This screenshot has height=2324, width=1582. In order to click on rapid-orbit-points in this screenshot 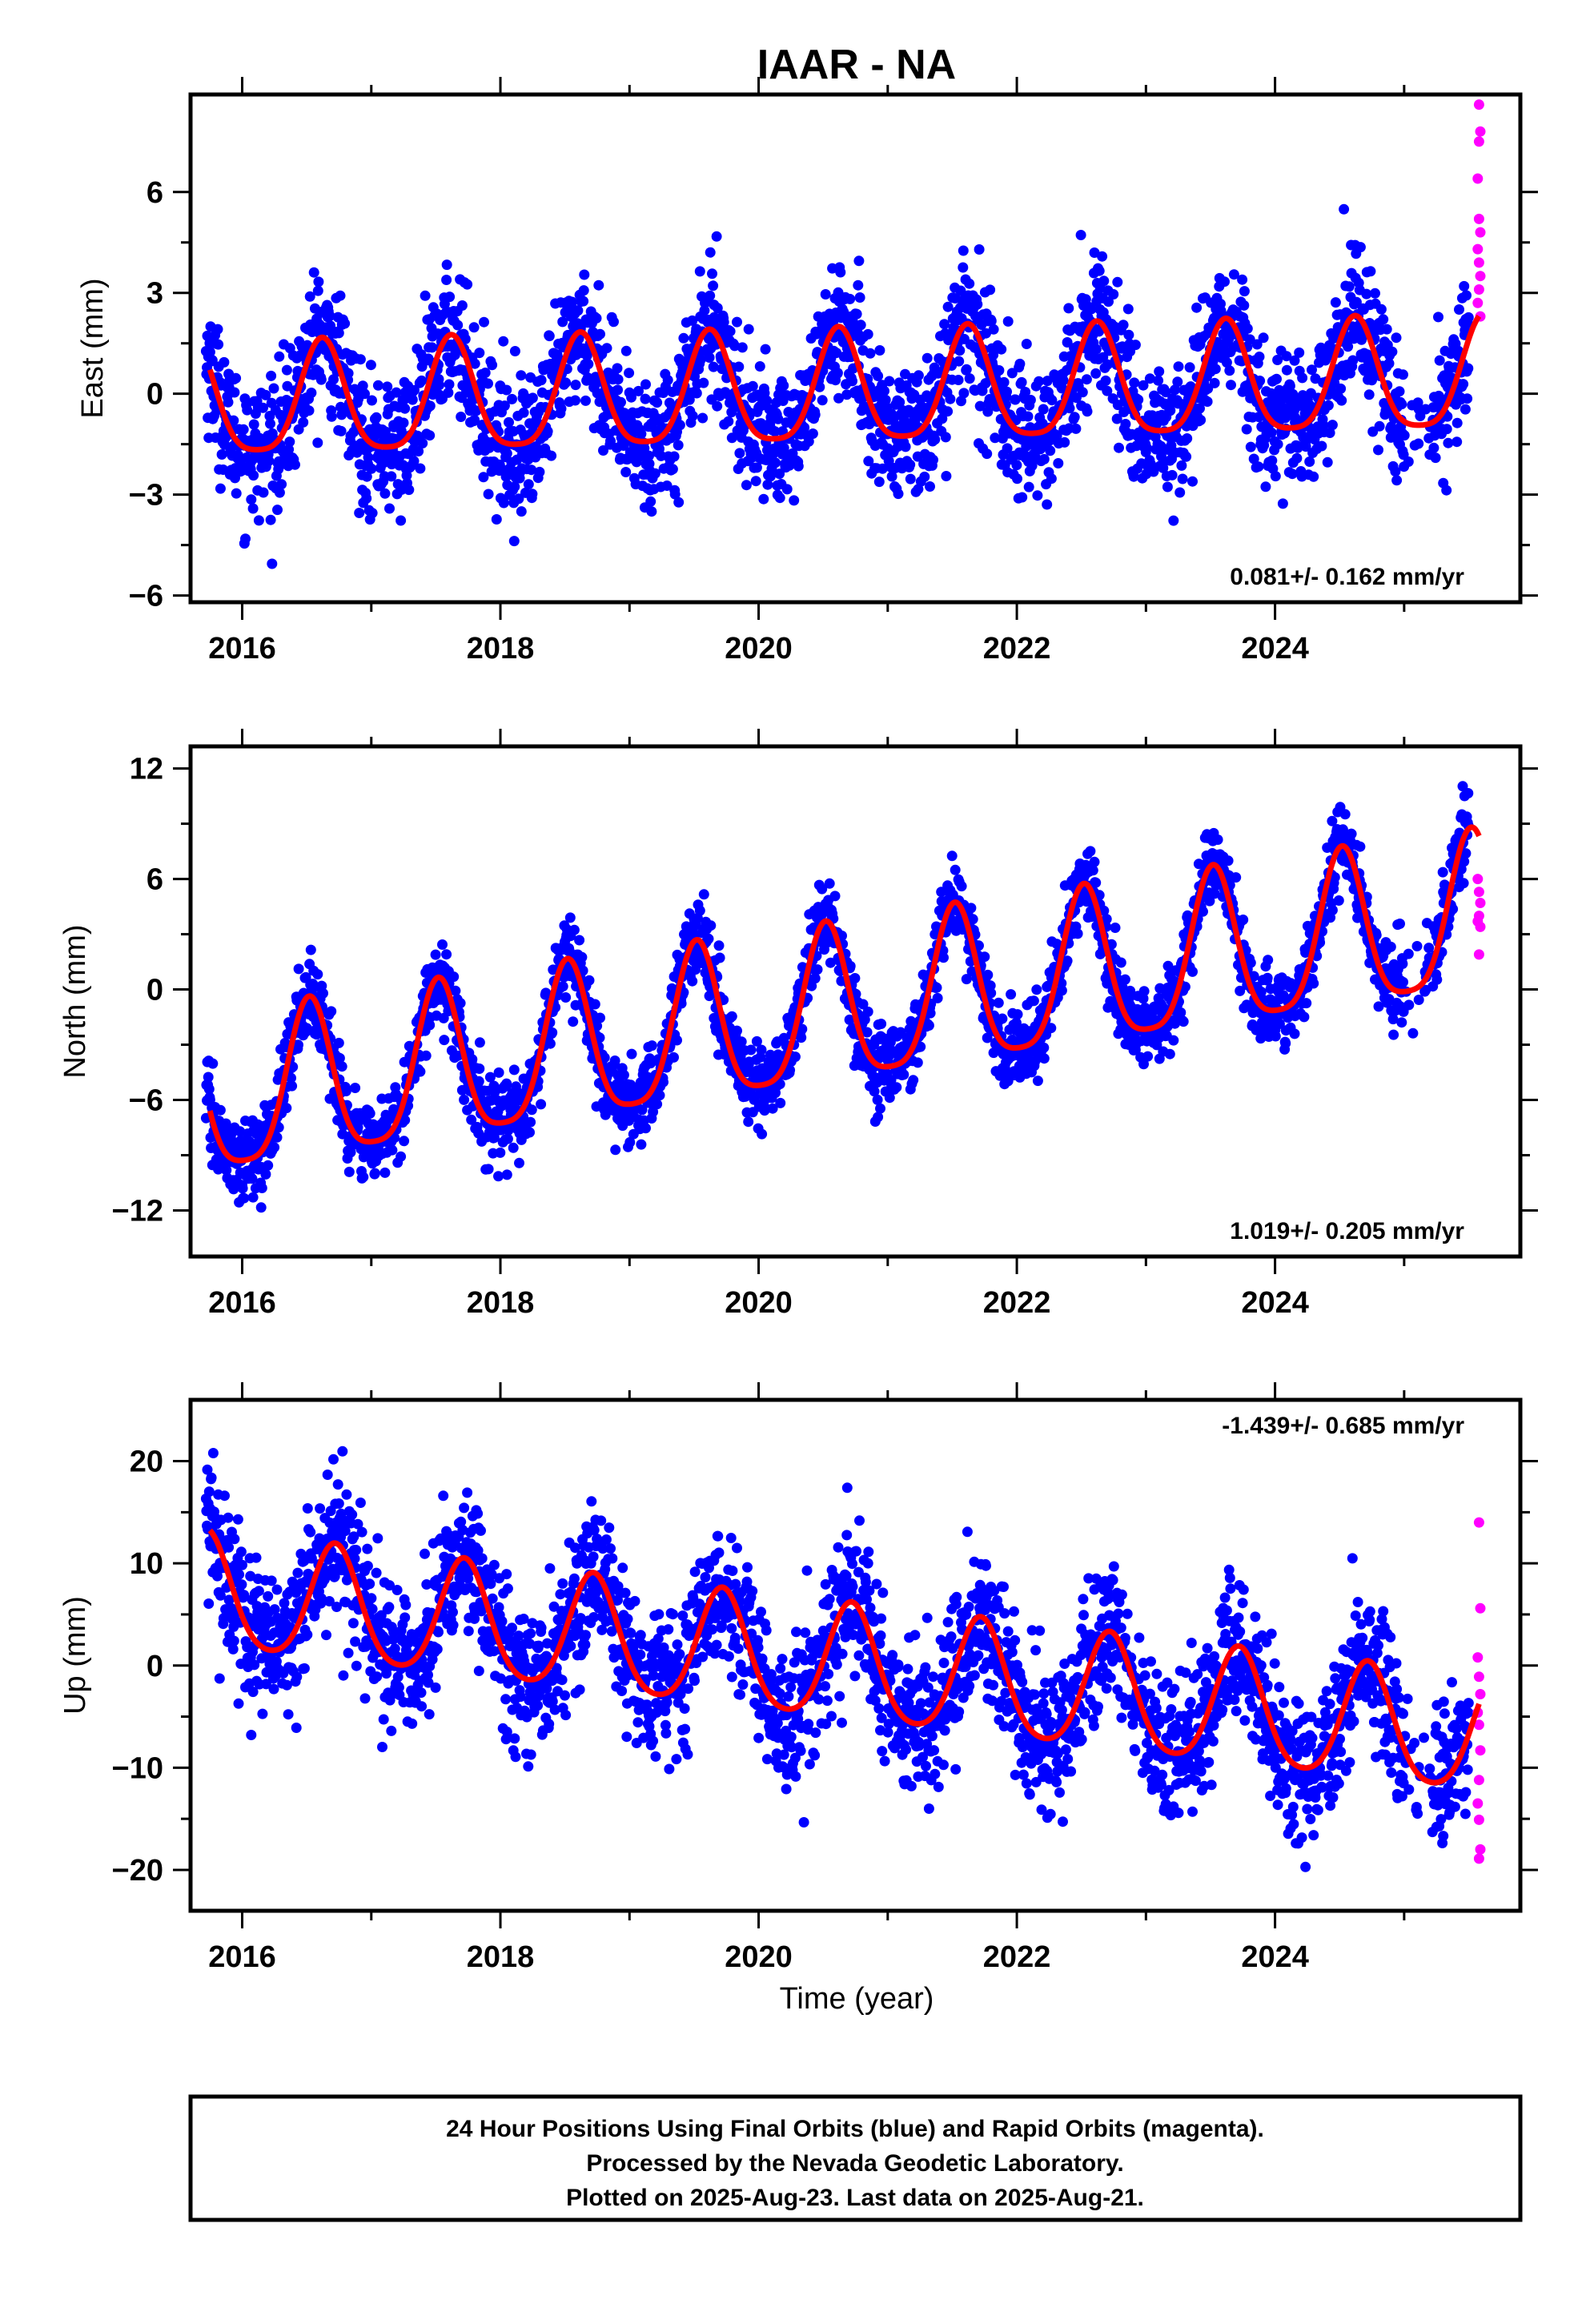, I will do `click(1479, 210)`.